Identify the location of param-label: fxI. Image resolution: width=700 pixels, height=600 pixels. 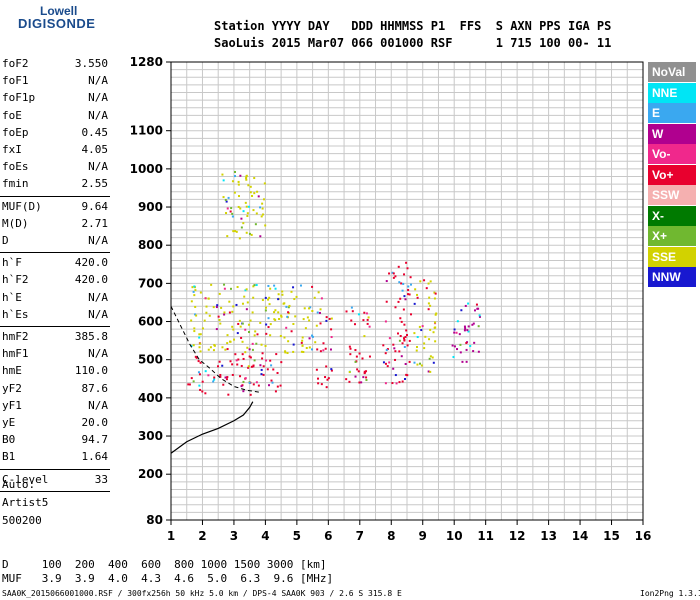
(12, 149).